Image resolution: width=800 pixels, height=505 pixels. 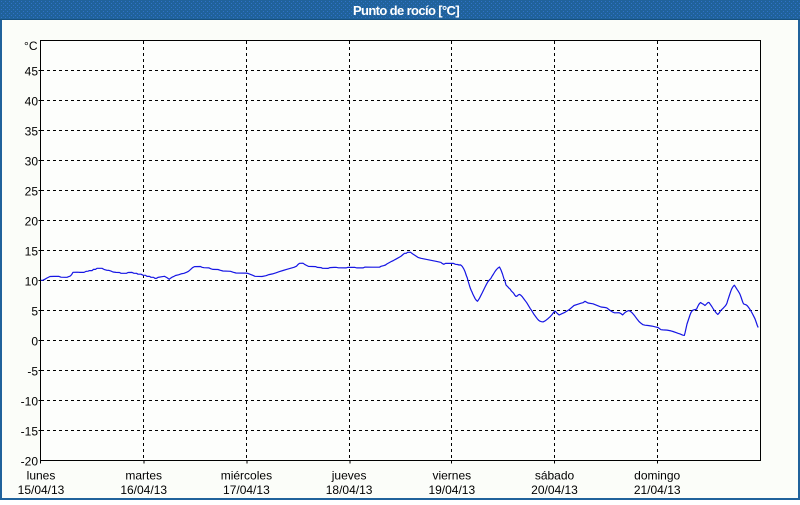 What do you see at coordinates (31, 46) in the screenshot?
I see `svg-text: °C` at bounding box center [31, 46].